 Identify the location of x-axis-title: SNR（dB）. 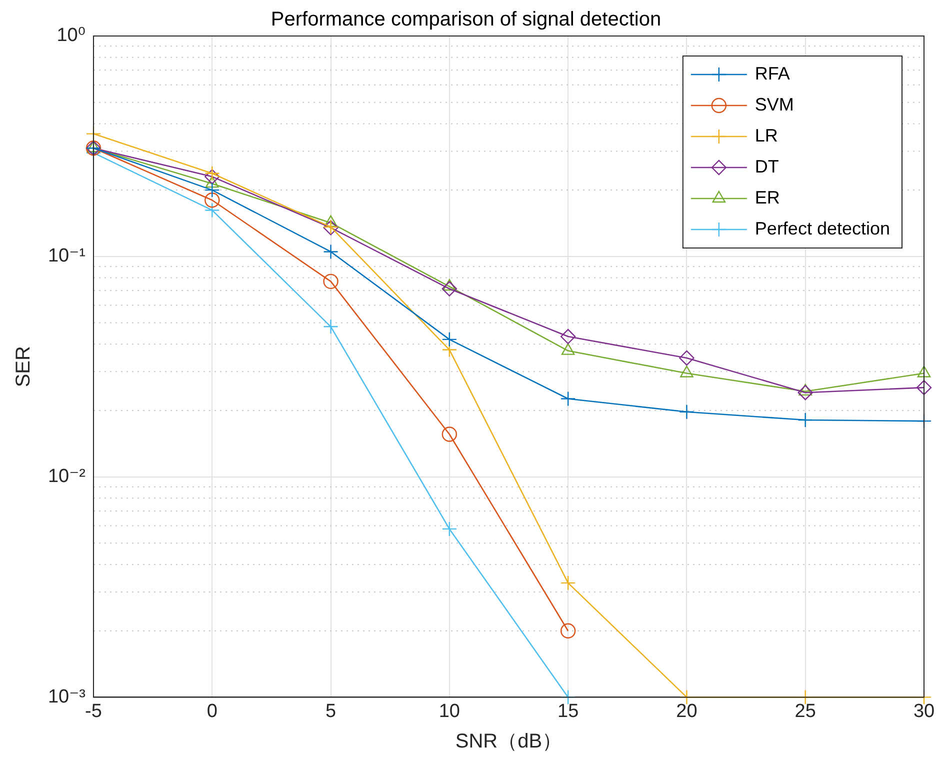
(508, 741).